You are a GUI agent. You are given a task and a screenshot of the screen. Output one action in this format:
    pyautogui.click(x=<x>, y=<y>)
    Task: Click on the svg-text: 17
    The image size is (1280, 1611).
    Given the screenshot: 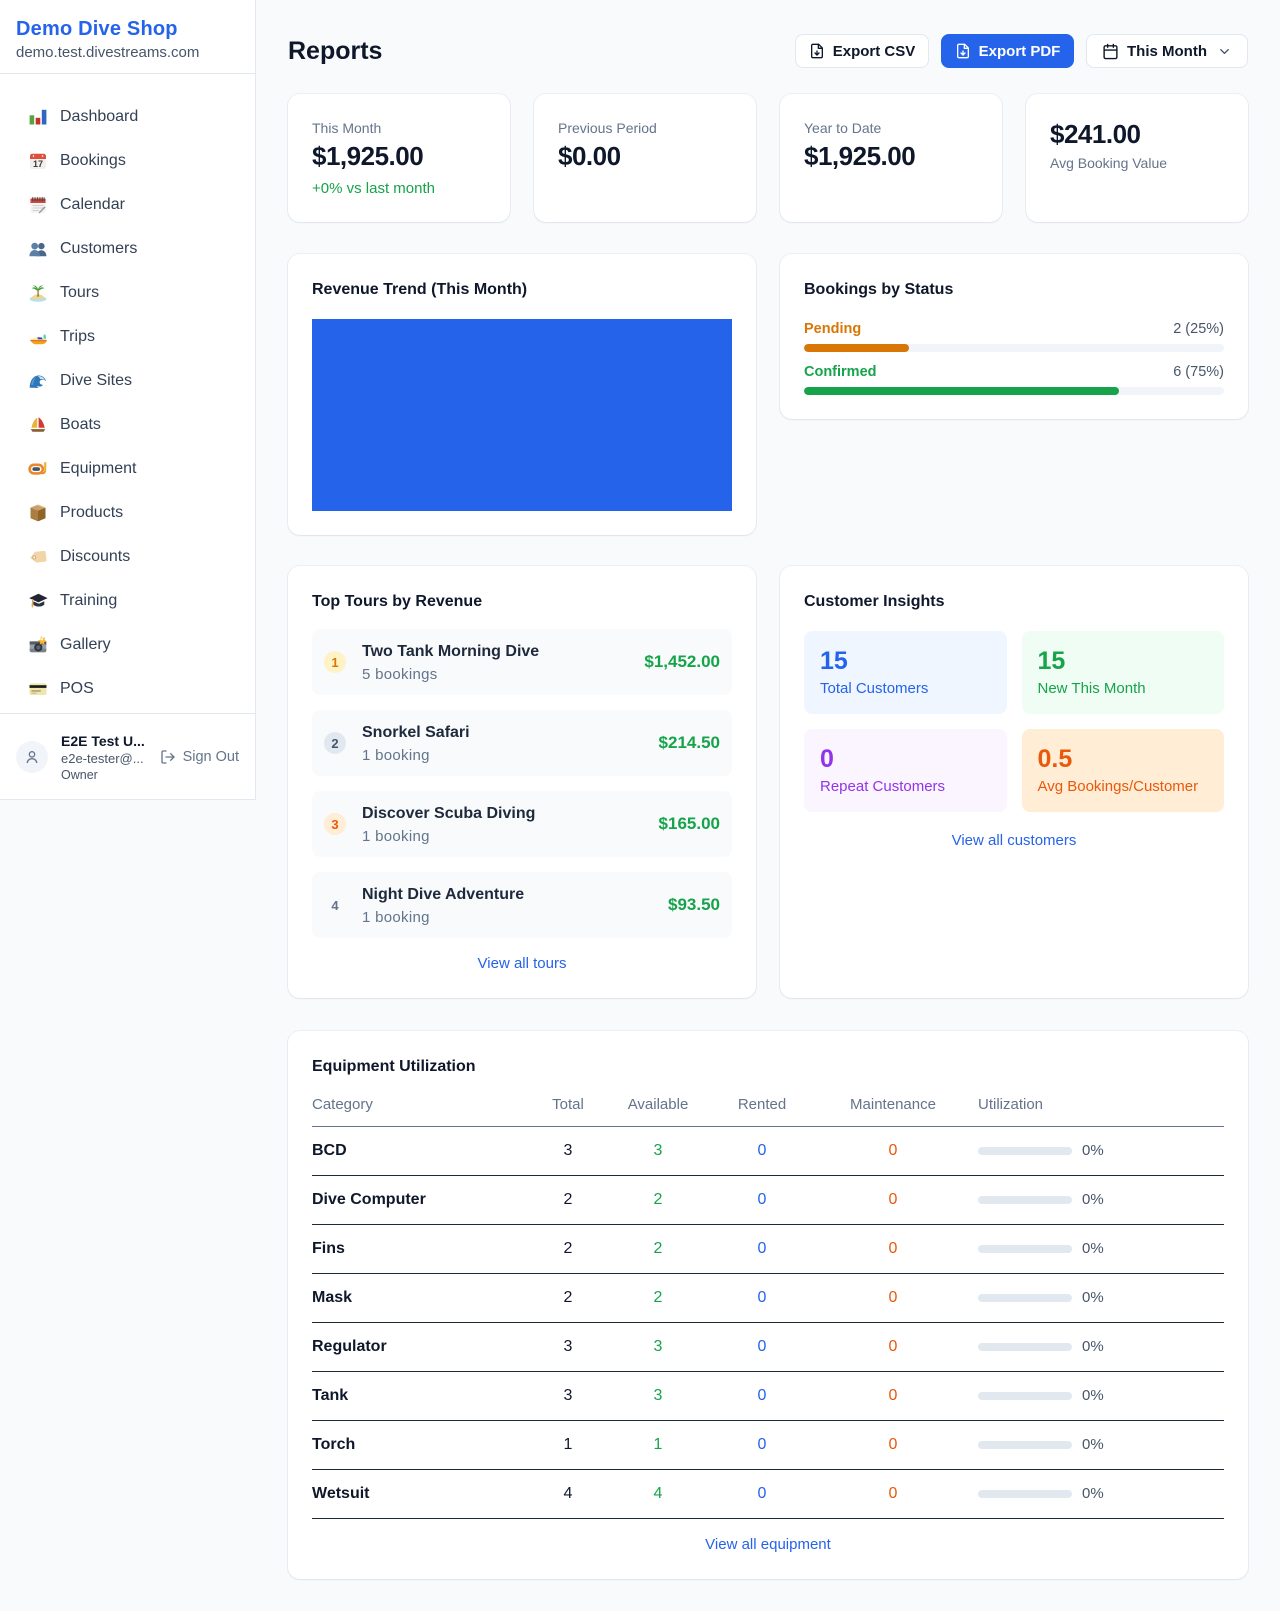 What is the action you would take?
    pyautogui.click(x=38, y=164)
    